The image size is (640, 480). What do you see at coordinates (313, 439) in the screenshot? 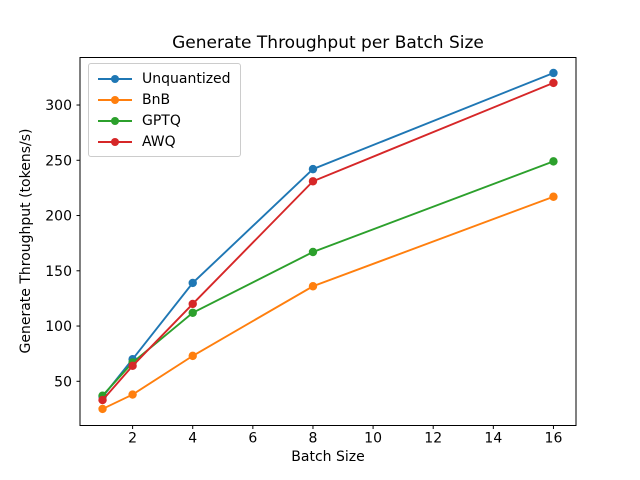
I see `svg-text: 8` at bounding box center [313, 439].